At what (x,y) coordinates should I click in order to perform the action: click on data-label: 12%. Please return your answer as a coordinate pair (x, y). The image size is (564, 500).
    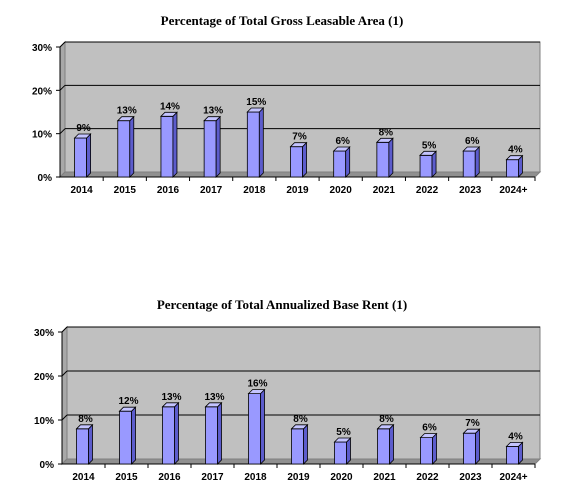
    Looking at the image, I should click on (128, 401).